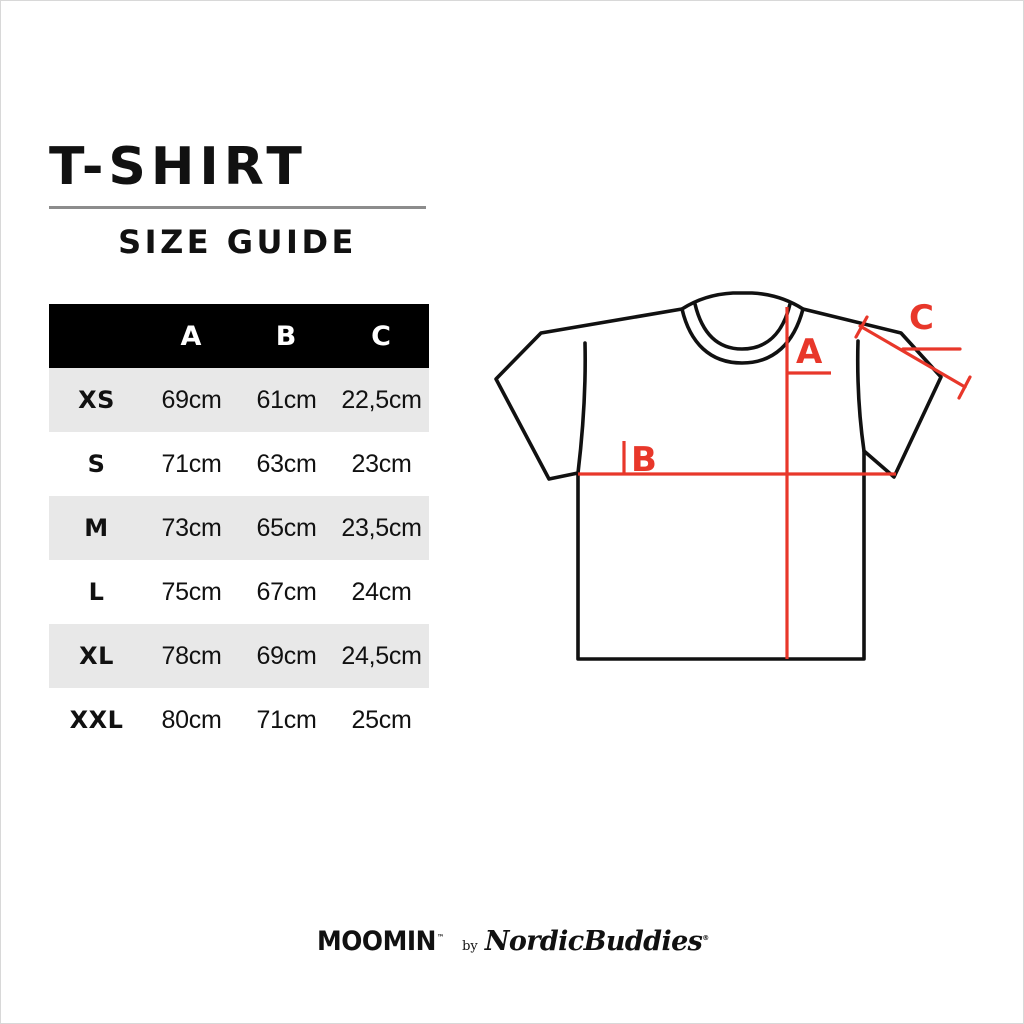 The height and width of the screenshot is (1024, 1024). I want to click on brand-partner-text: NordicBuddies, so click(593, 941).